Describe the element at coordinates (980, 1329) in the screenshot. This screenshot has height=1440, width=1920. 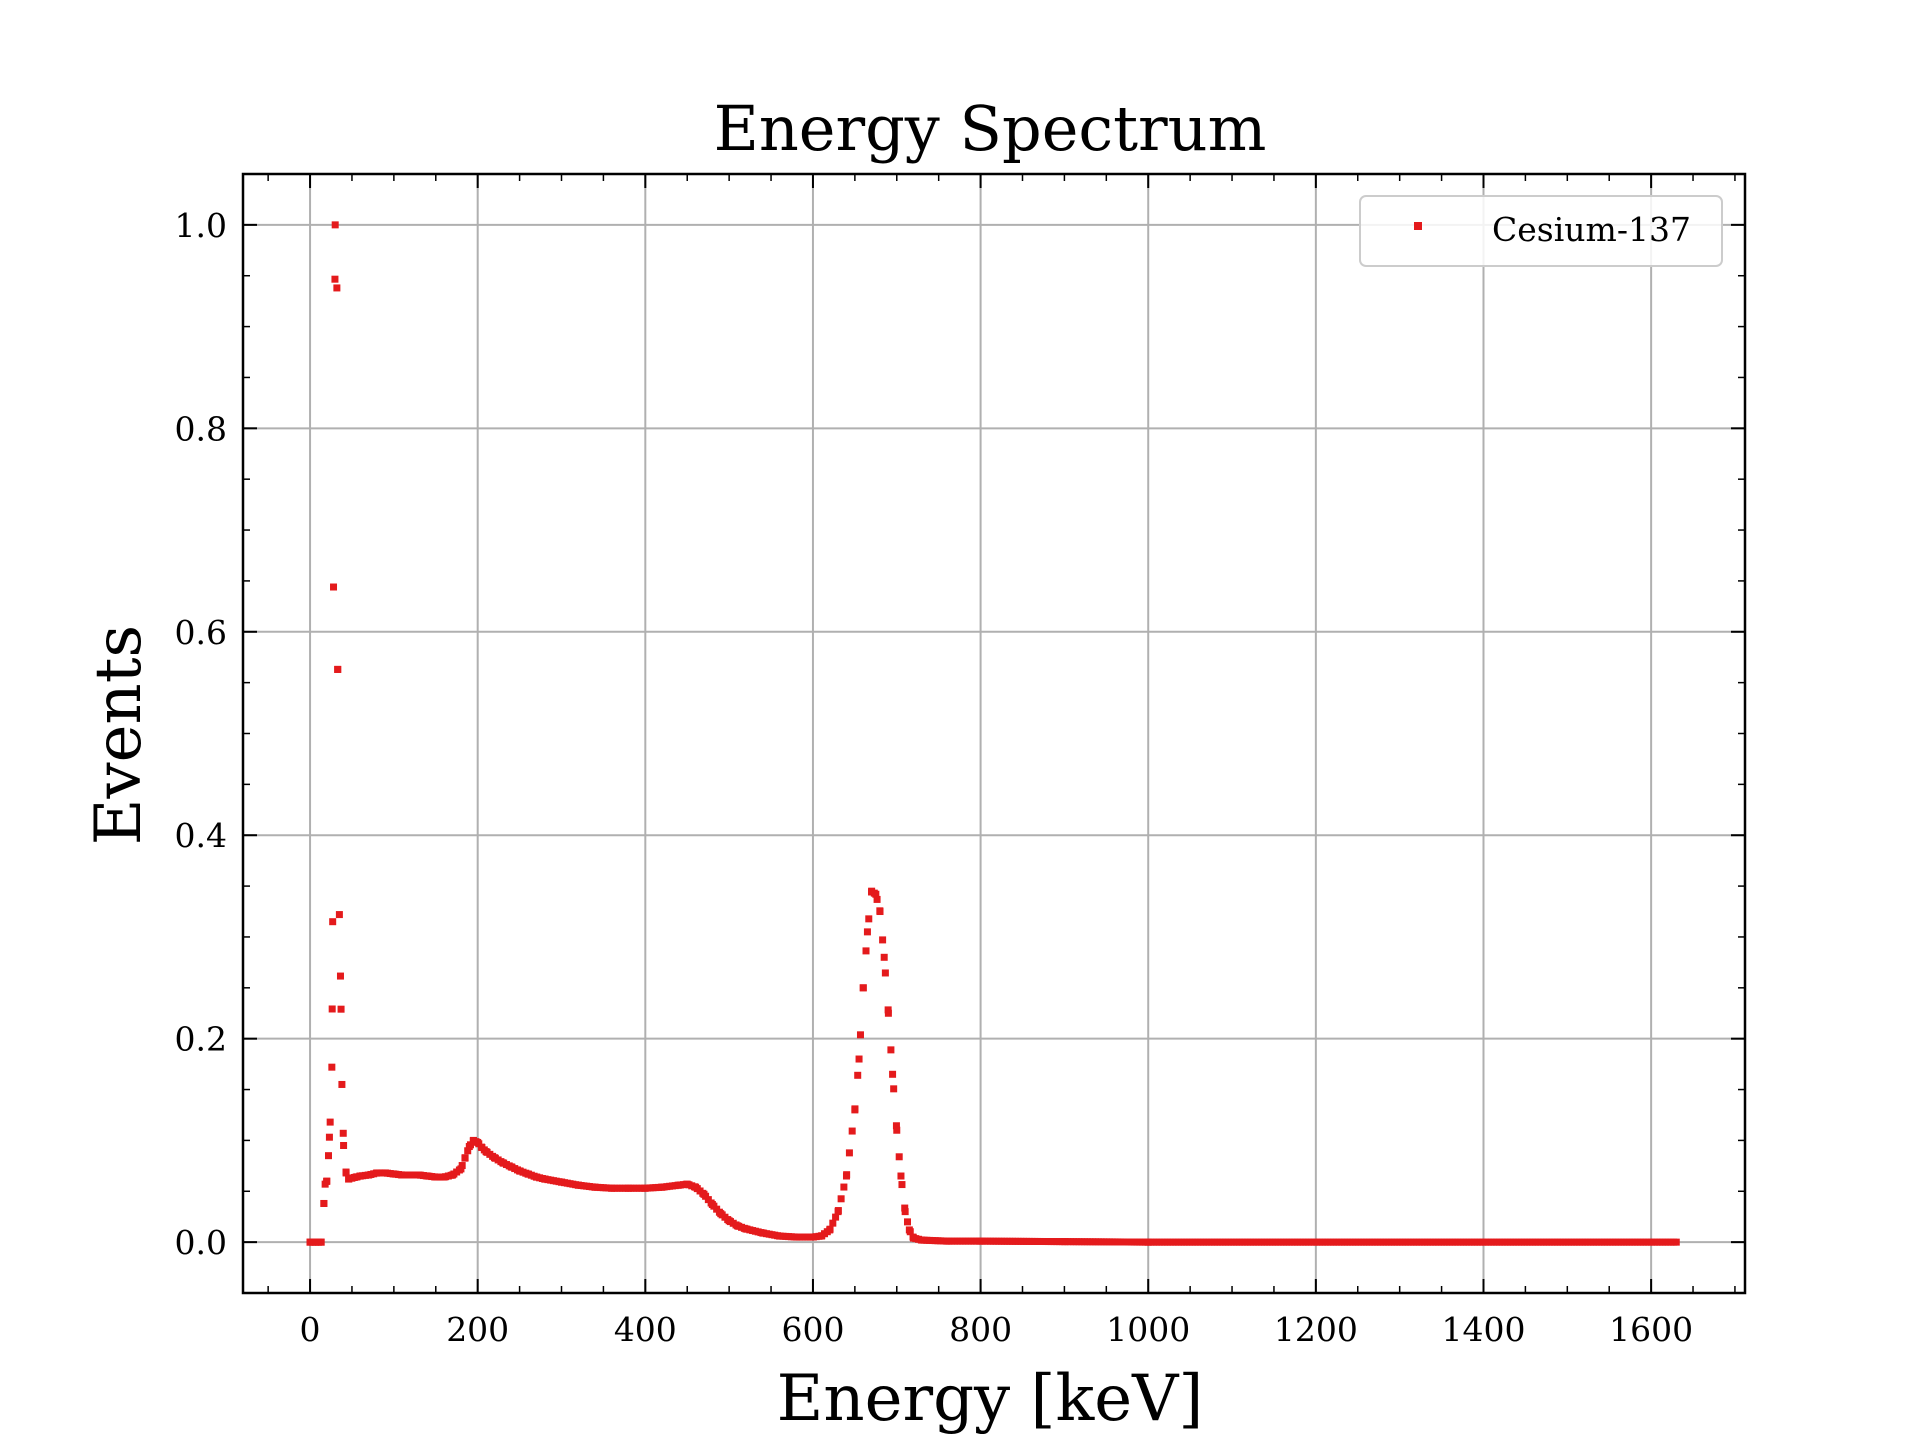
I see `x-tick-label: 800` at that location.